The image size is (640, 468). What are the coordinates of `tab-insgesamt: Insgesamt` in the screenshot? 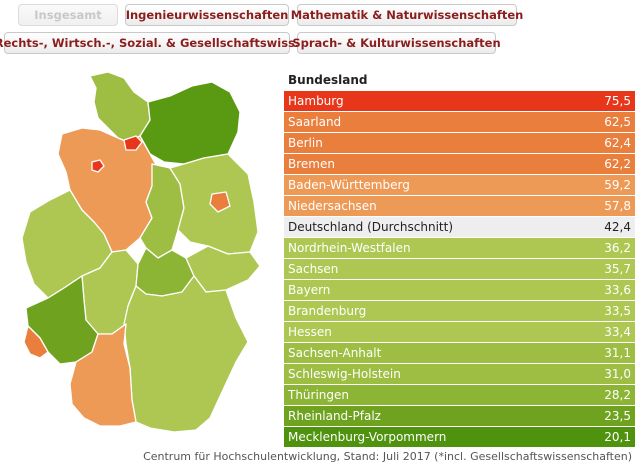 It's located at (68, 15).